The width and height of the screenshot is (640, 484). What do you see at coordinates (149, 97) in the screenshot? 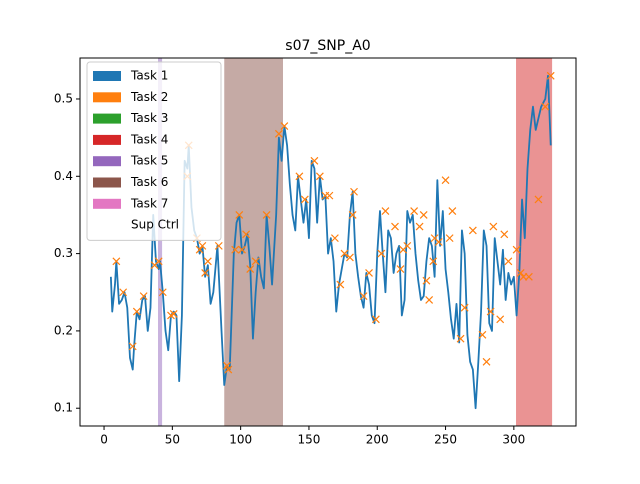
I see `legend-label: Task 2` at bounding box center [149, 97].